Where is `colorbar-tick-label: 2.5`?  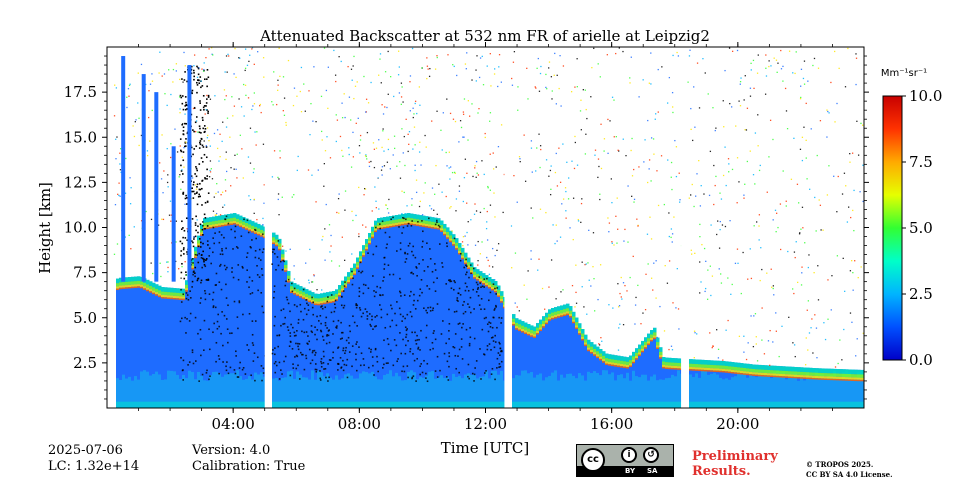
colorbar-tick-label: 2.5 is located at coordinates (921, 294).